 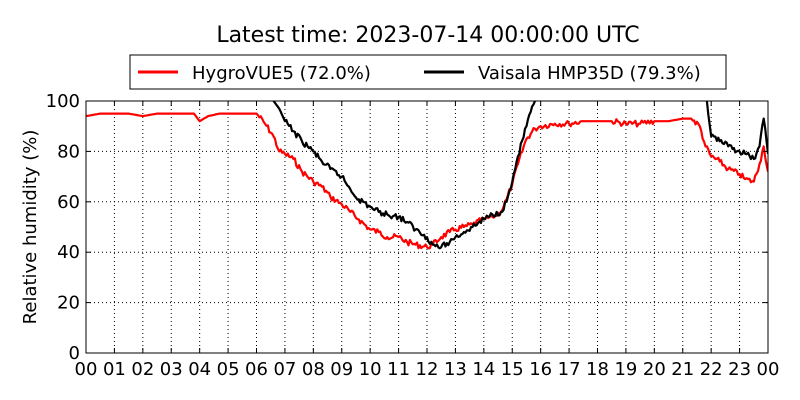 I want to click on y-axis-label: Relative humidity (%), so click(x=30, y=227).